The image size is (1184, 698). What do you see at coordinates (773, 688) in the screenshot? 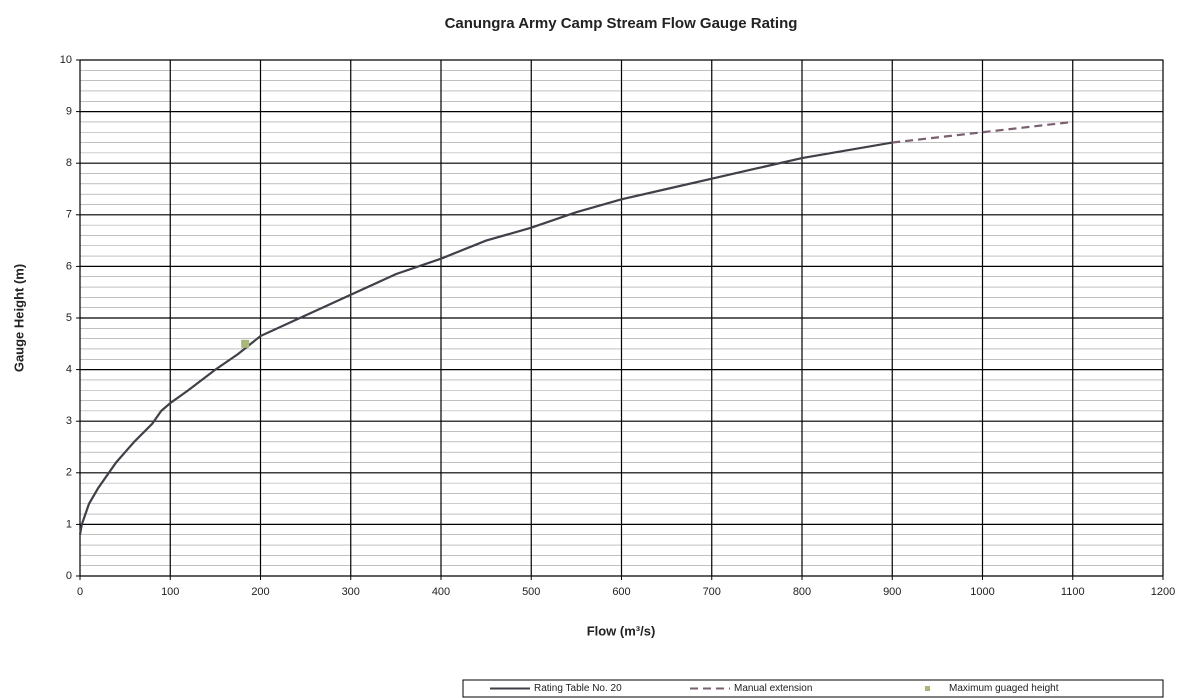
I see `legend-label: Manual extension` at bounding box center [773, 688].